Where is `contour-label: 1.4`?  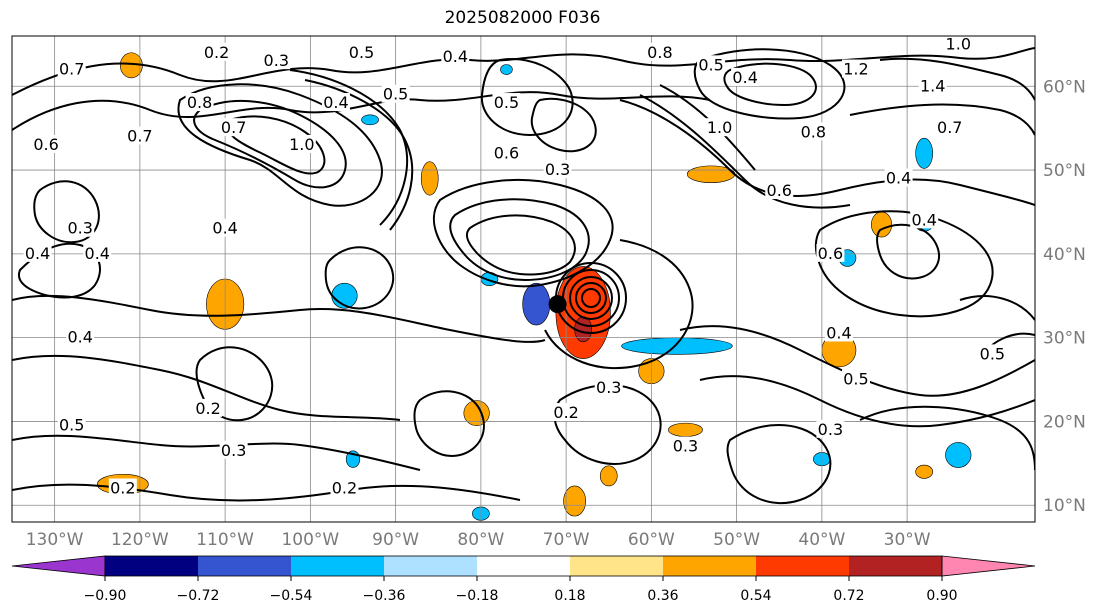 contour-label: 1.4 is located at coordinates (932, 85).